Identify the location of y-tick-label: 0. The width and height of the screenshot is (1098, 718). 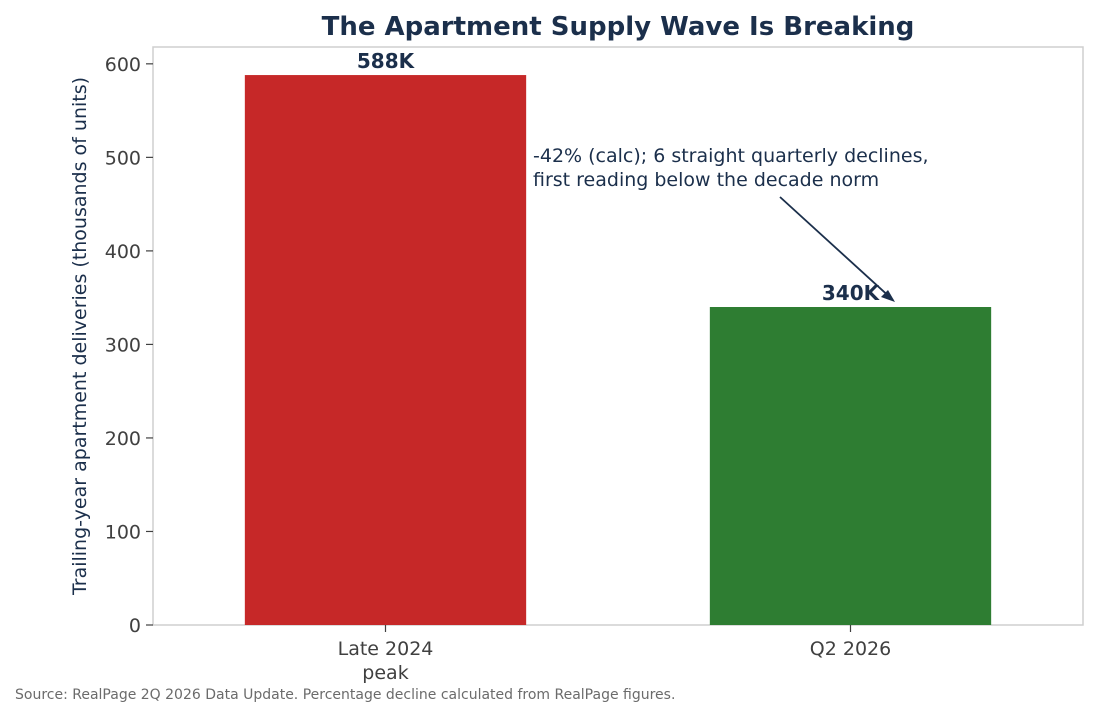
(135, 626).